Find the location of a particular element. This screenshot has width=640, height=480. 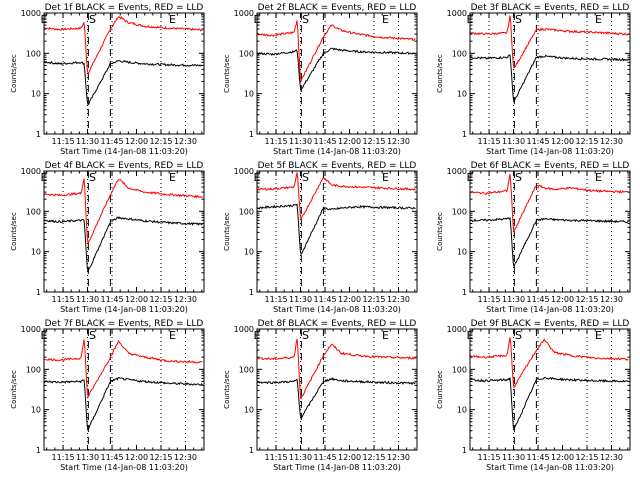

panel-title: Det 4f BLACK = Events, RED = LLD is located at coordinates (124, 166).